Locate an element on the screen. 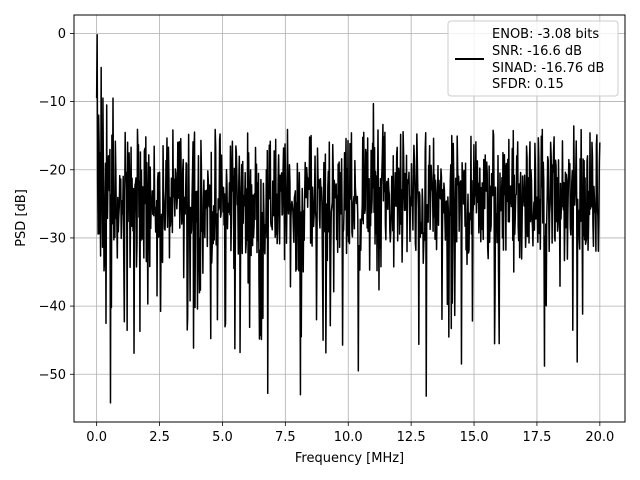 The image size is (640, 480). y-tick-label: −10 is located at coordinates (52, 102).